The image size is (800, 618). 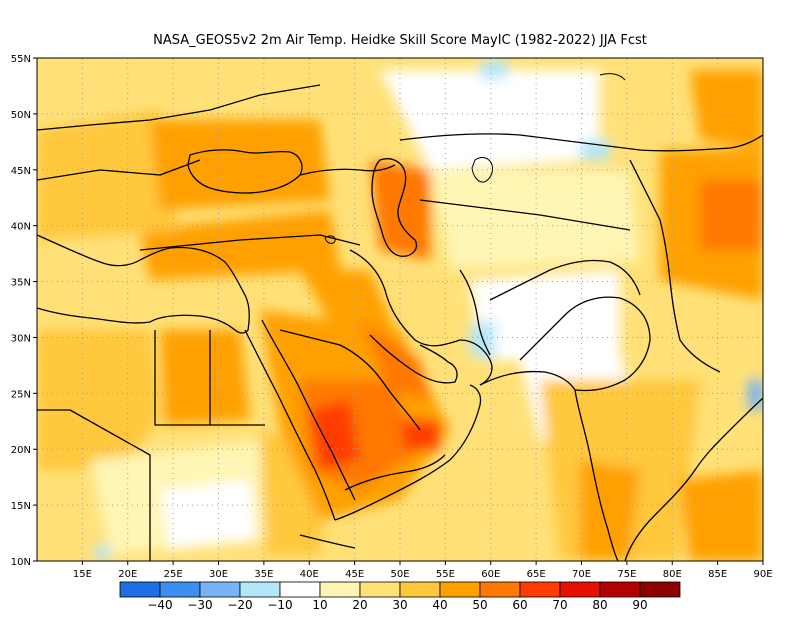 I want to click on colorbar-label: 60, so click(x=519, y=605).